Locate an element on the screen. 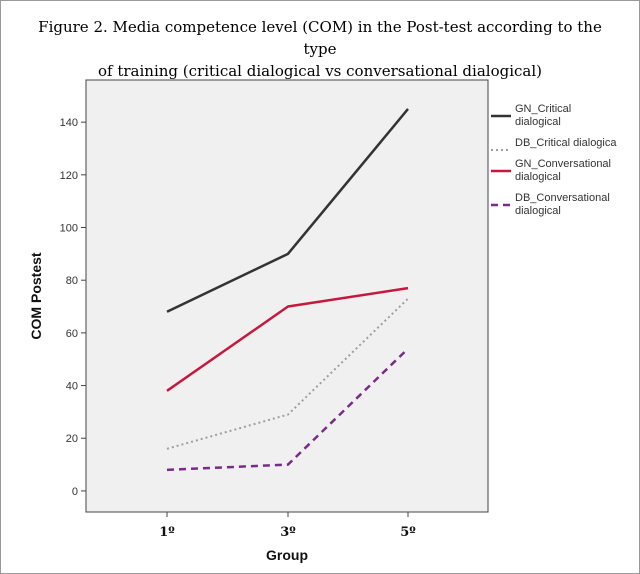 The height and width of the screenshot is (574, 640). y-tick-label: 80 is located at coordinates (72, 281).